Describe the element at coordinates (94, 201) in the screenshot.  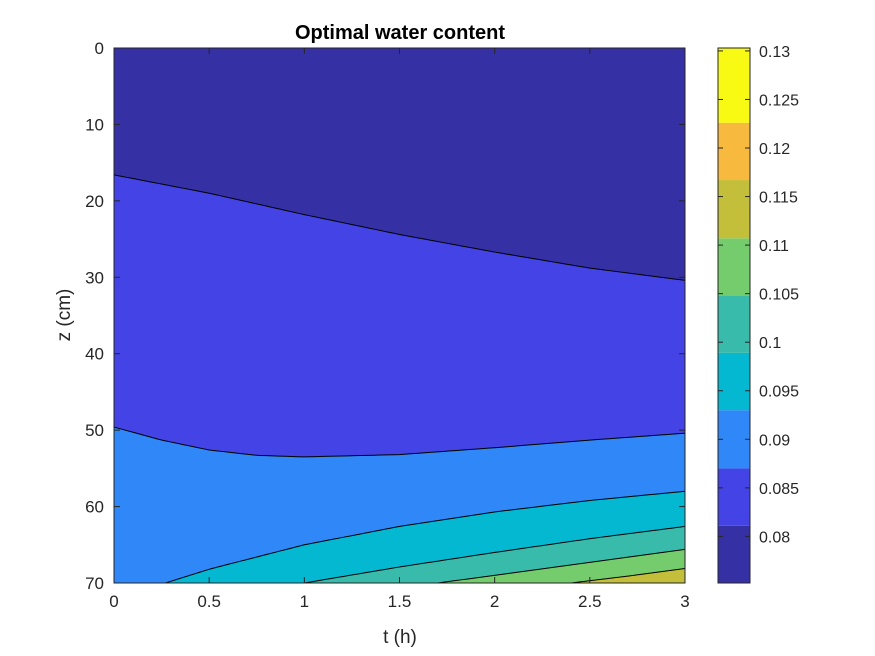
I see `y-tick-label: 20` at that location.